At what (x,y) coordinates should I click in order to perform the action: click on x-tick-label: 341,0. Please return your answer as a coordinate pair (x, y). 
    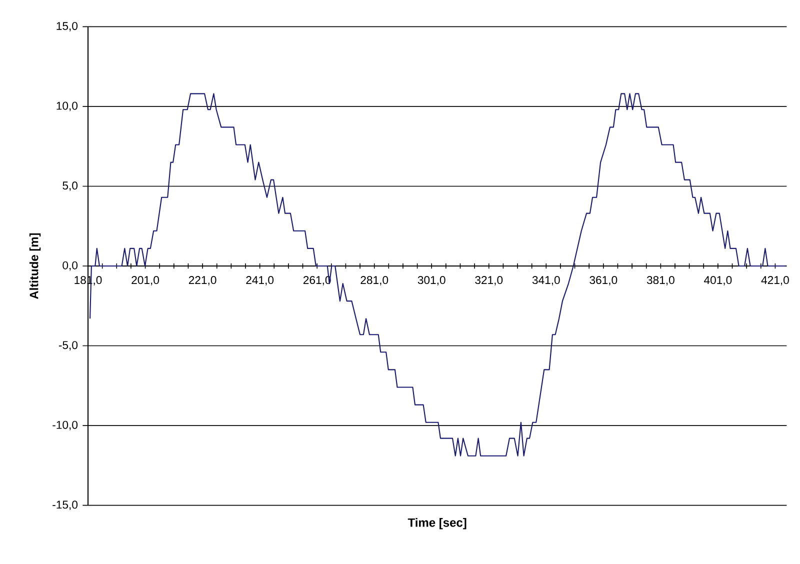
    Looking at the image, I should click on (546, 281).